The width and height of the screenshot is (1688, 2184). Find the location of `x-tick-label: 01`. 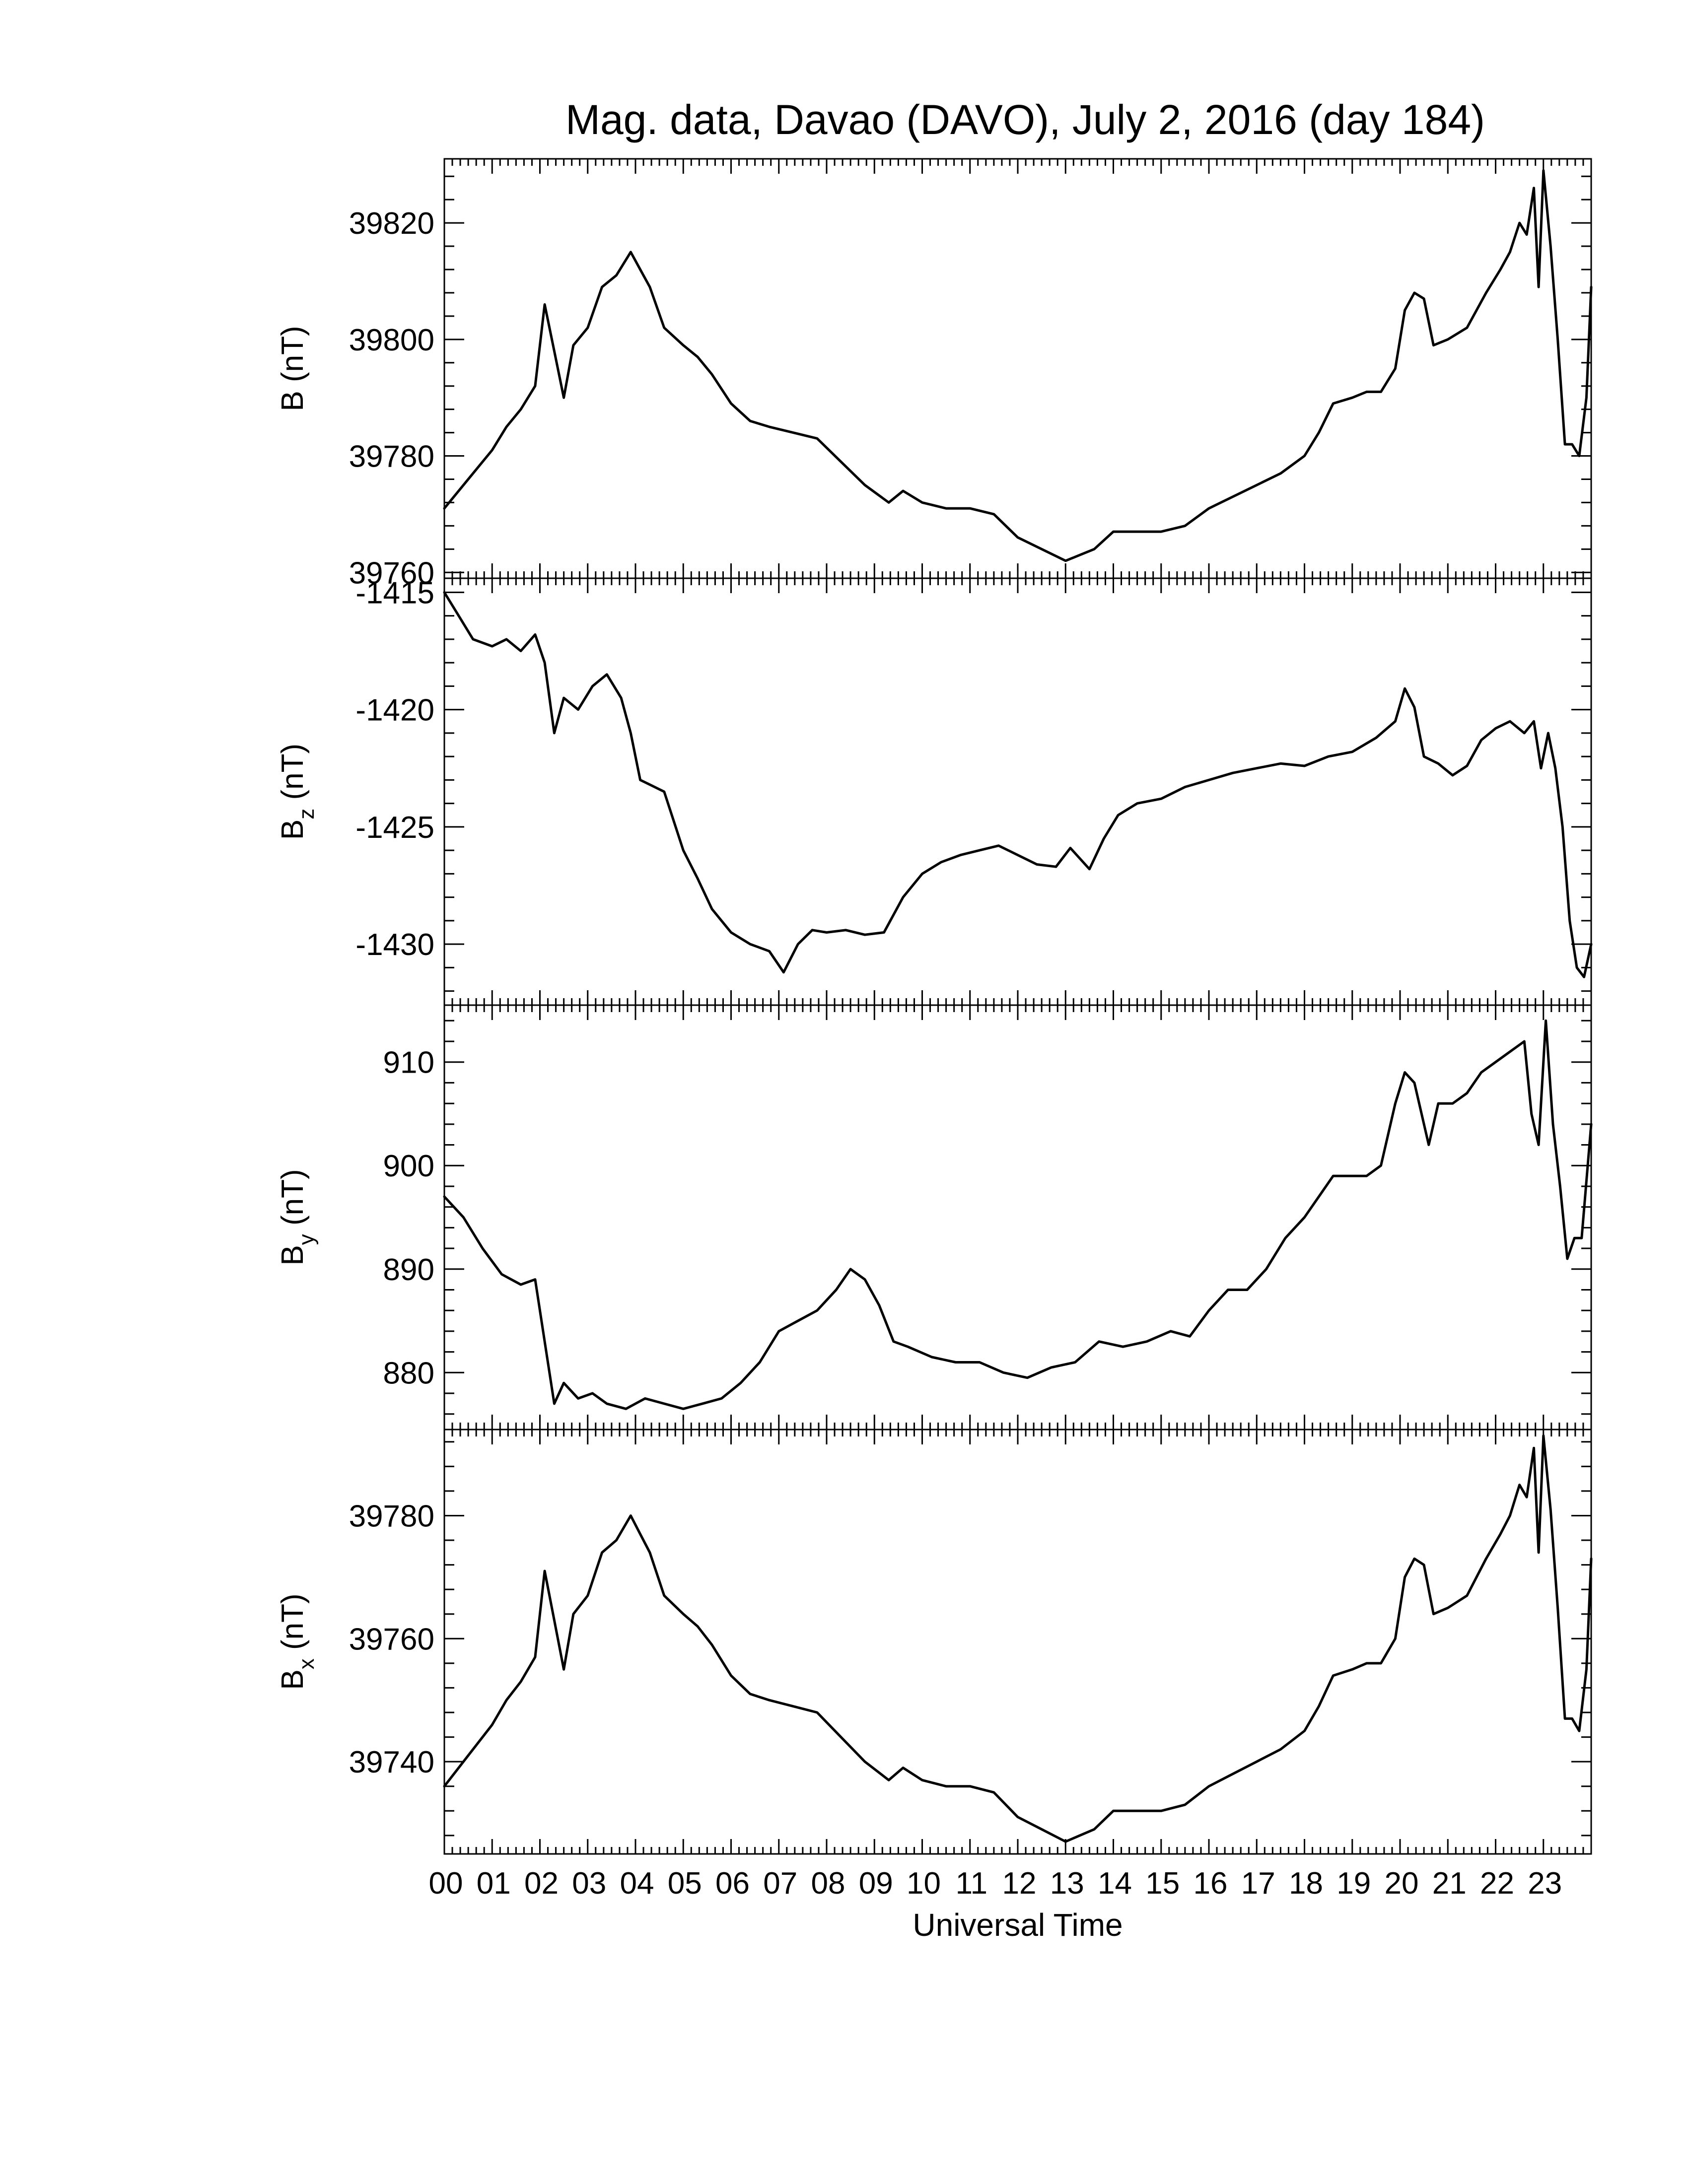

x-tick-label: 01 is located at coordinates (494, 1883).